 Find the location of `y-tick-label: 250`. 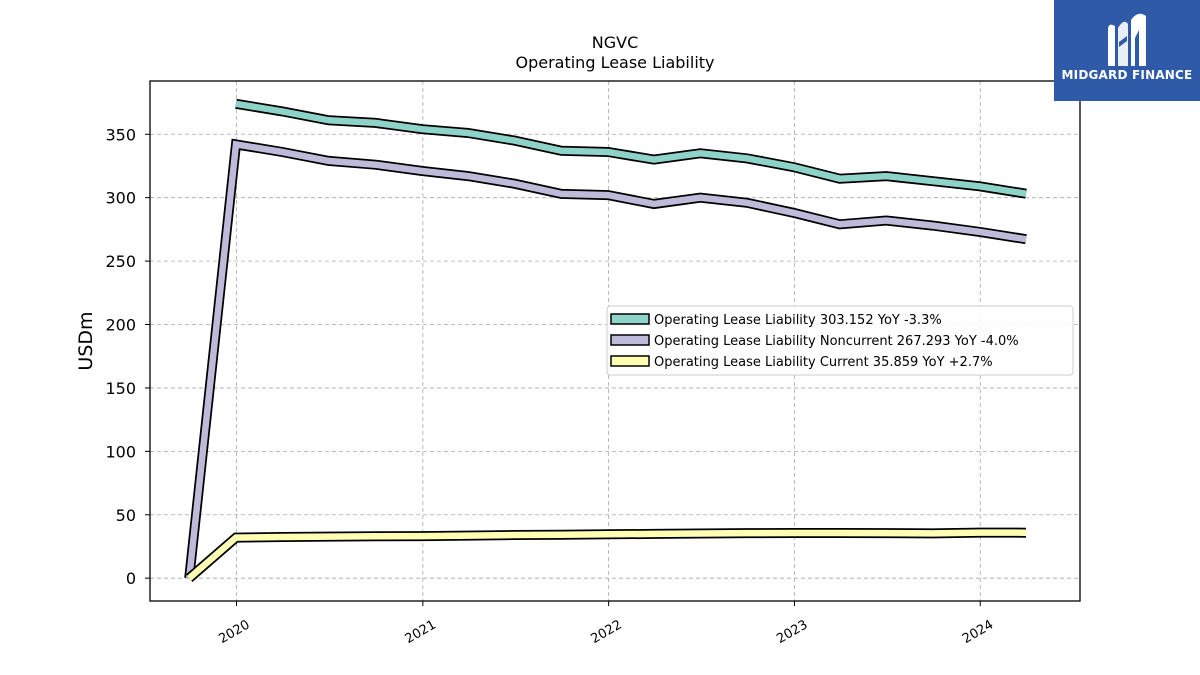

y-tick-label: 250 is located at coordinates (120, 261).